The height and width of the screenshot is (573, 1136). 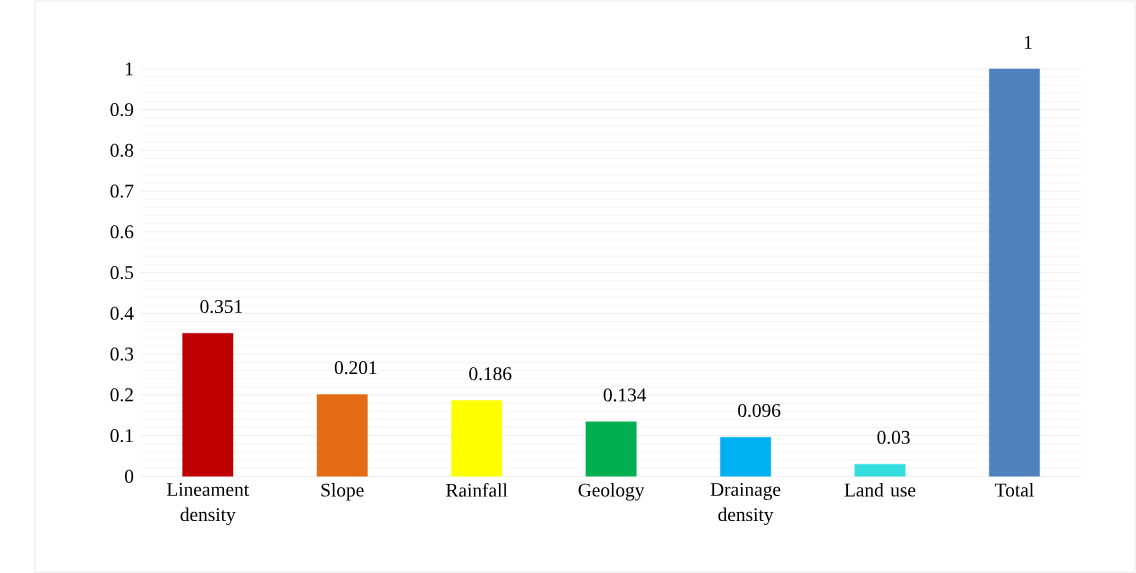 I want to click on y-tick-label: 0.5, so click(x=122, y=272).